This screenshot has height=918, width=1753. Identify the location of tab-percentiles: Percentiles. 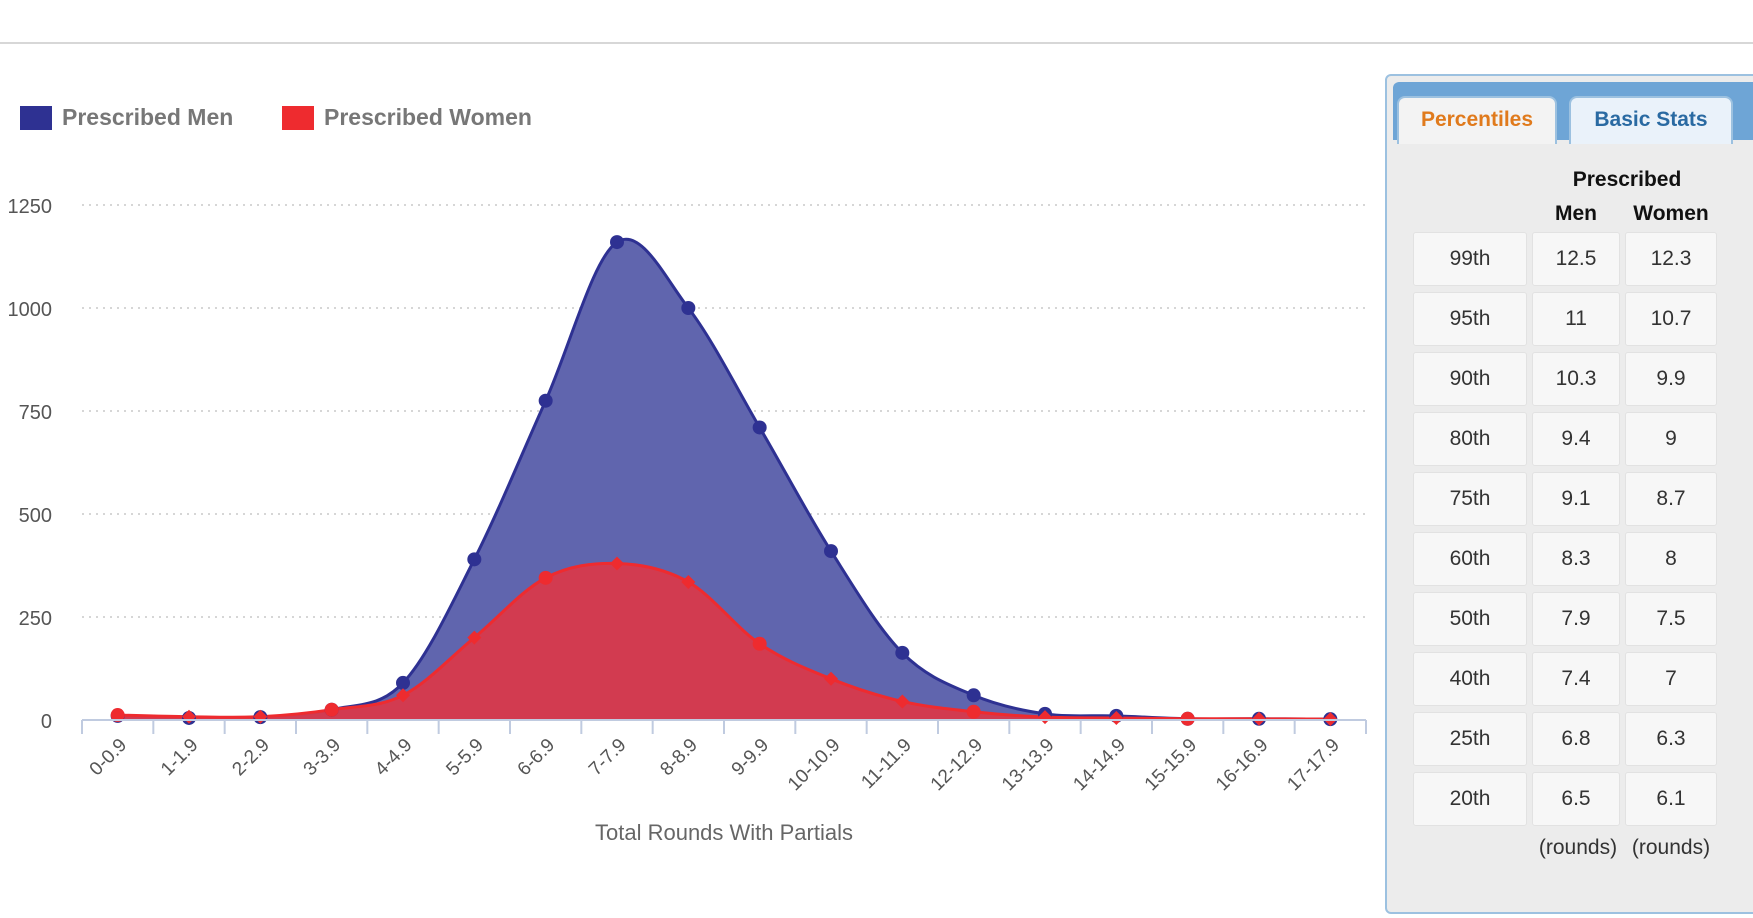
(1477, 120).